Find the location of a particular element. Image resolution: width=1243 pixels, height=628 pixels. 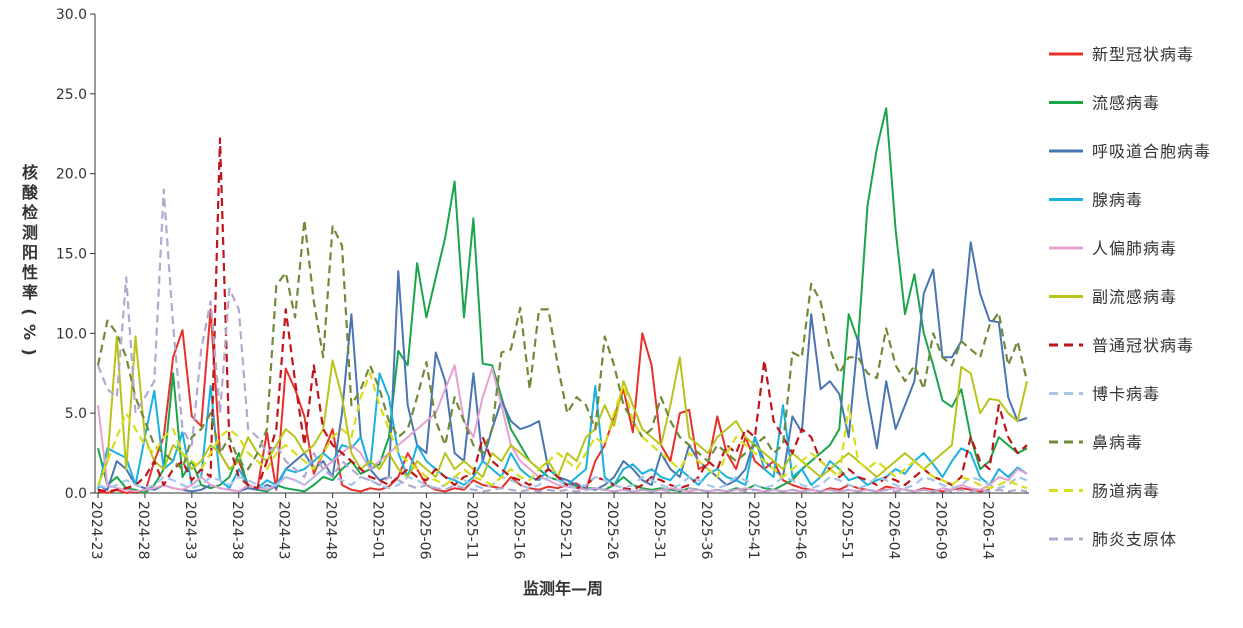

x-tick-label: 2026-09 is located at coordinates (941, 530).